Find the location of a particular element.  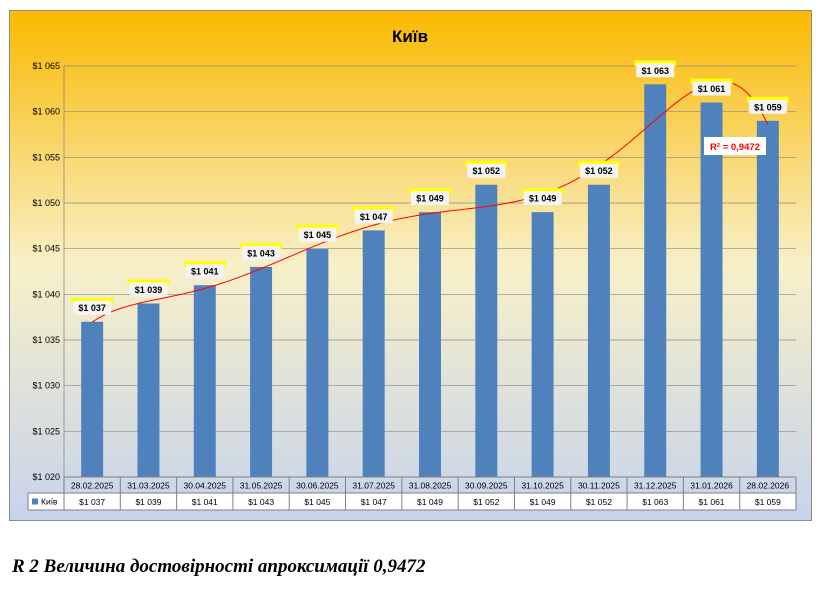

r-squared-box: R² = 0,9472 is located at coordinates (735, 146).